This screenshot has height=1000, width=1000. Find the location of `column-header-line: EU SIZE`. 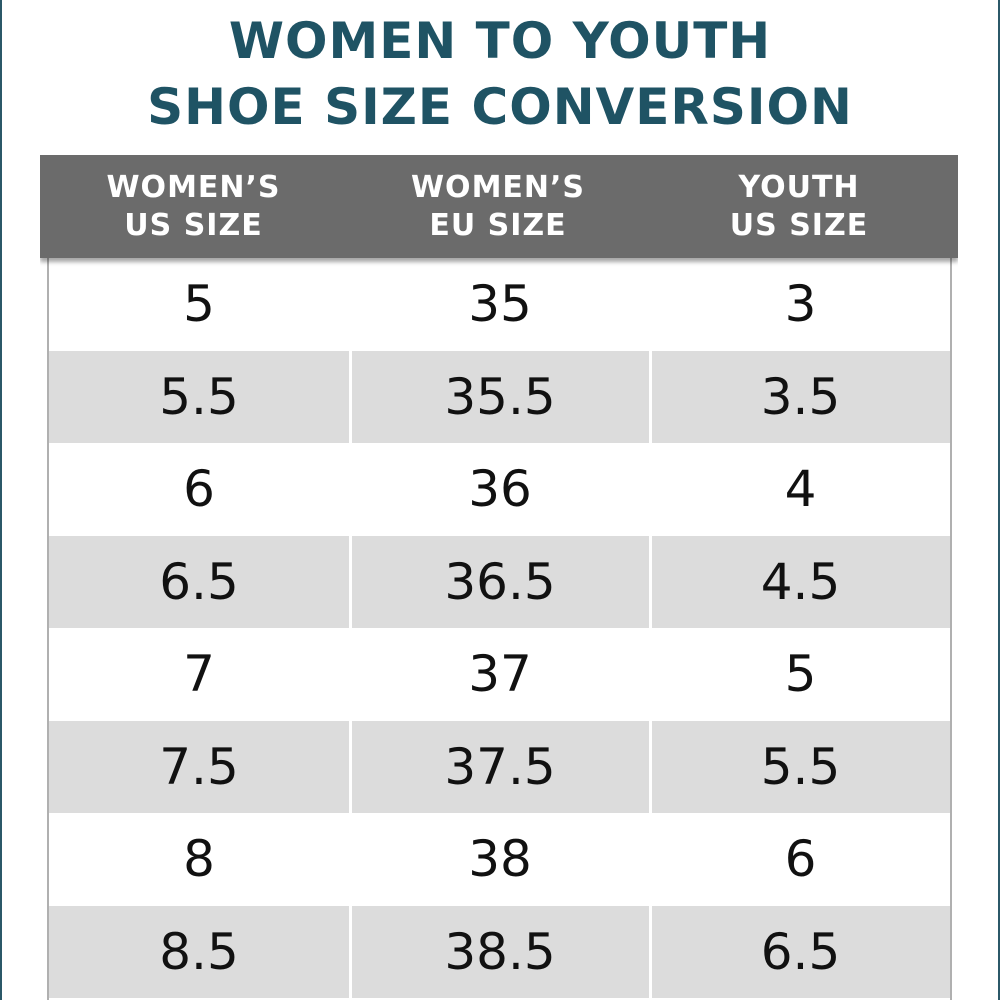

column-header-line: EU SIZE is located at coordinates (498, 225).